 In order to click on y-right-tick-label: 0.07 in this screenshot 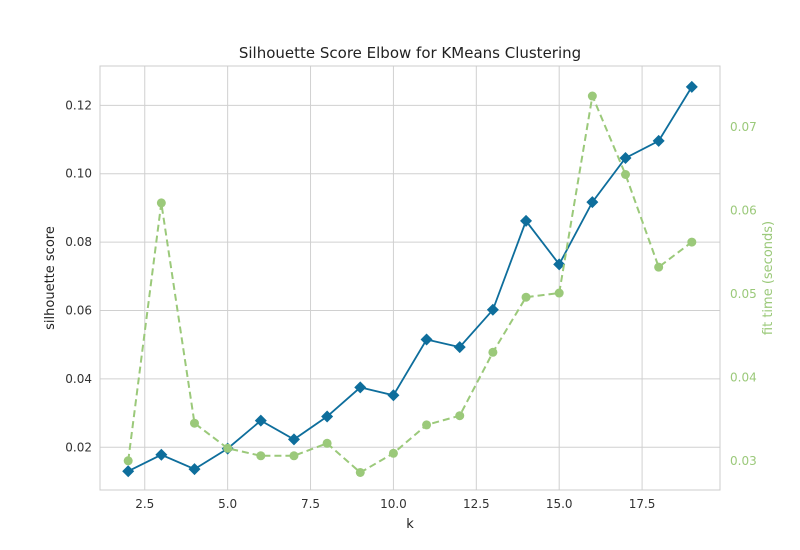, I will do `click(743, 127)`.